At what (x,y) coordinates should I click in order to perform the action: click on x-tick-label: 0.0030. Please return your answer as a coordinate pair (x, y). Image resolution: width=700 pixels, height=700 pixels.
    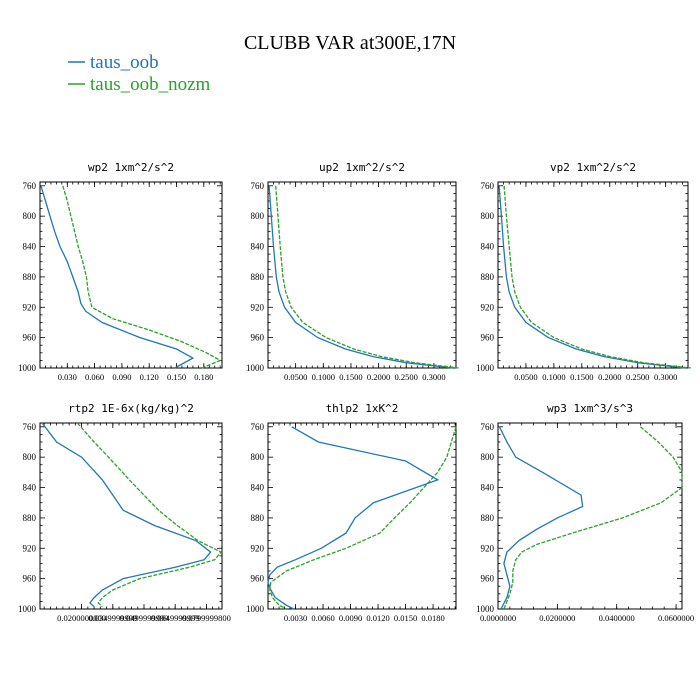
    Looking at the image, I should click on (295, 618).